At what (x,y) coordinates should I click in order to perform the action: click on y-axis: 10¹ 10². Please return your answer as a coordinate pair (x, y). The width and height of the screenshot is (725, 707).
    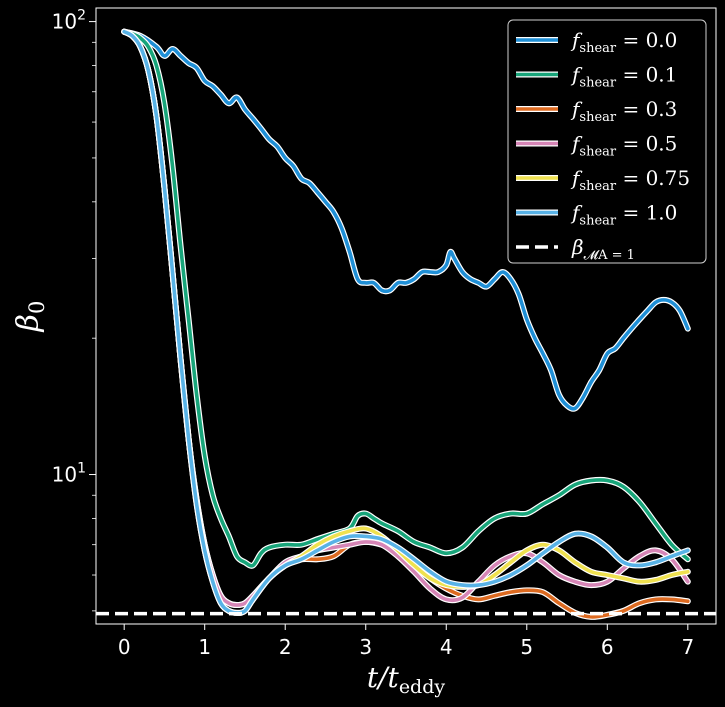
    Looking at the image, I should click on (74, 310).